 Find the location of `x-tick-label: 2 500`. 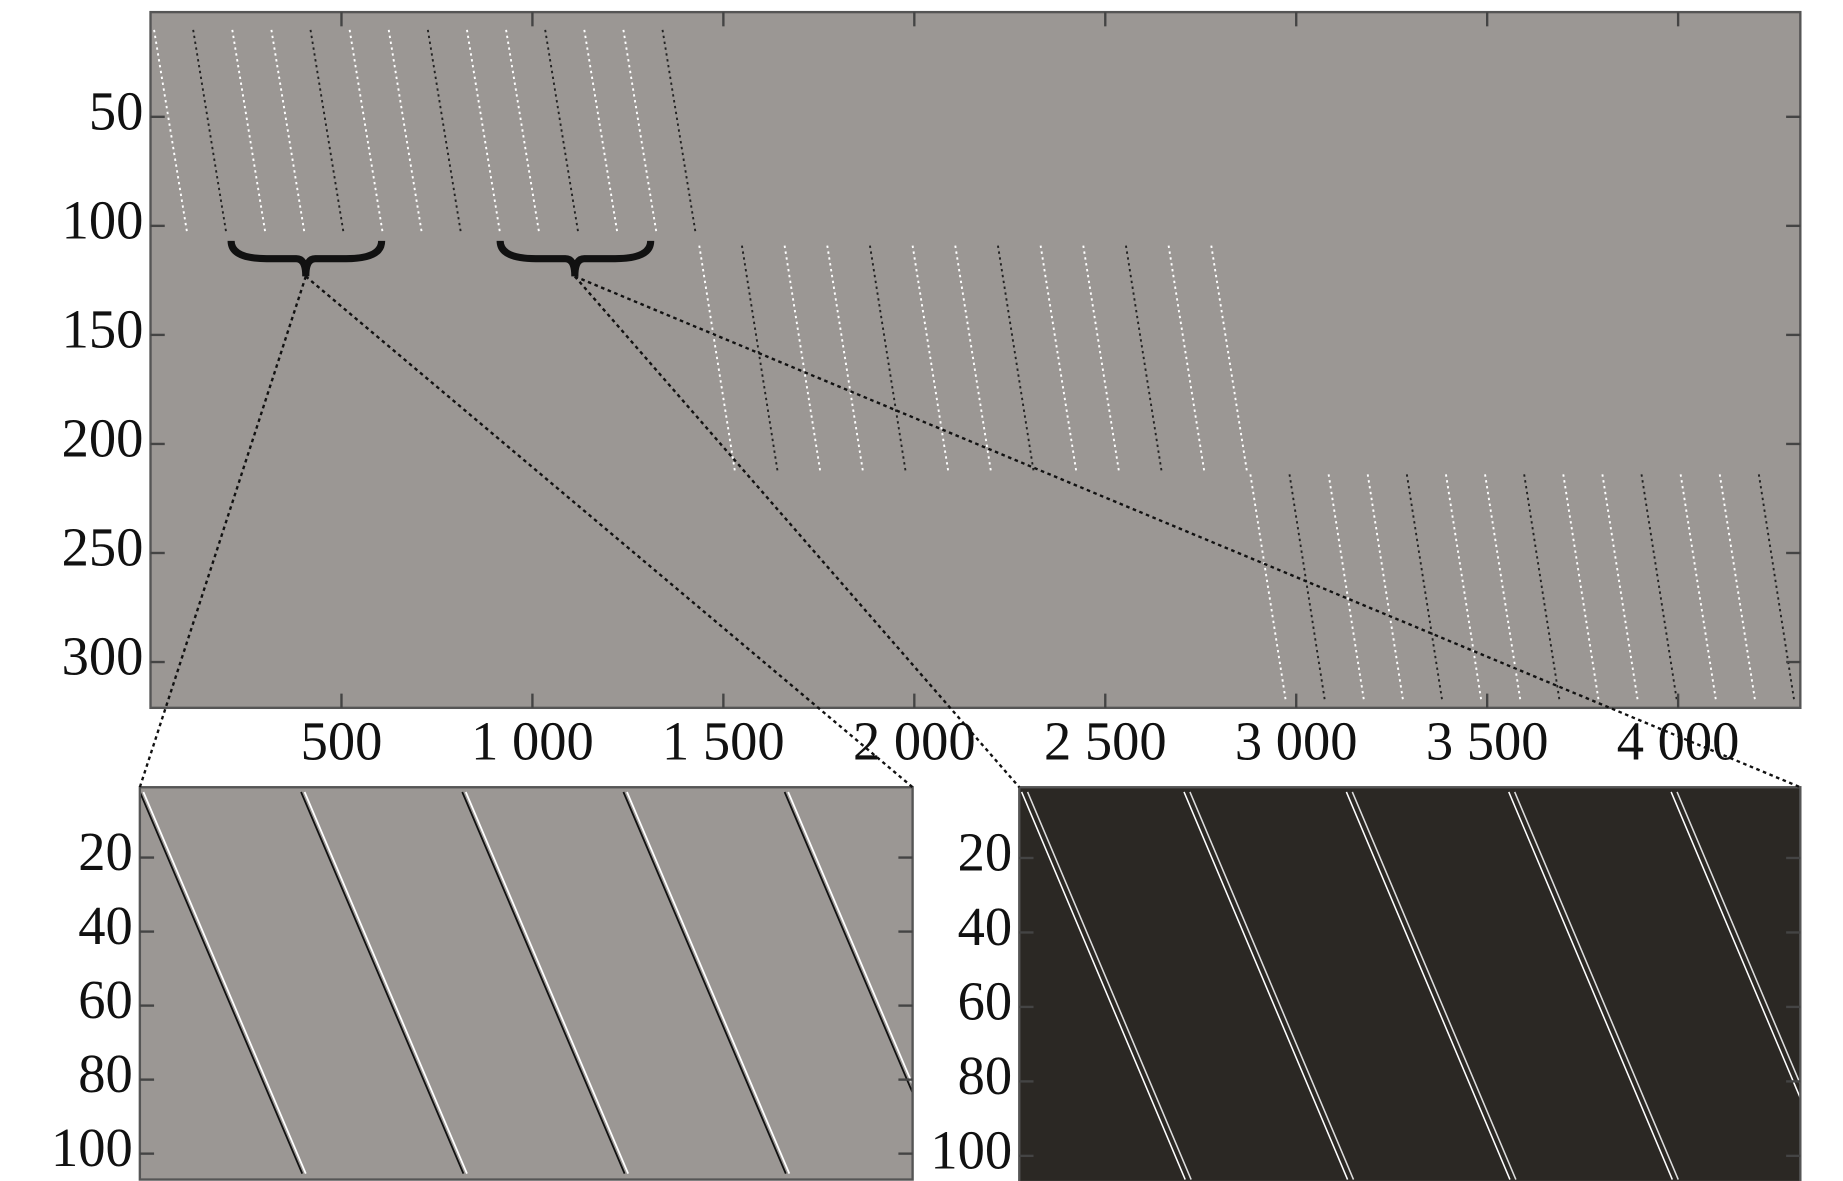

x-tick-label: 2 500 is located at coordinates (1105, 740).